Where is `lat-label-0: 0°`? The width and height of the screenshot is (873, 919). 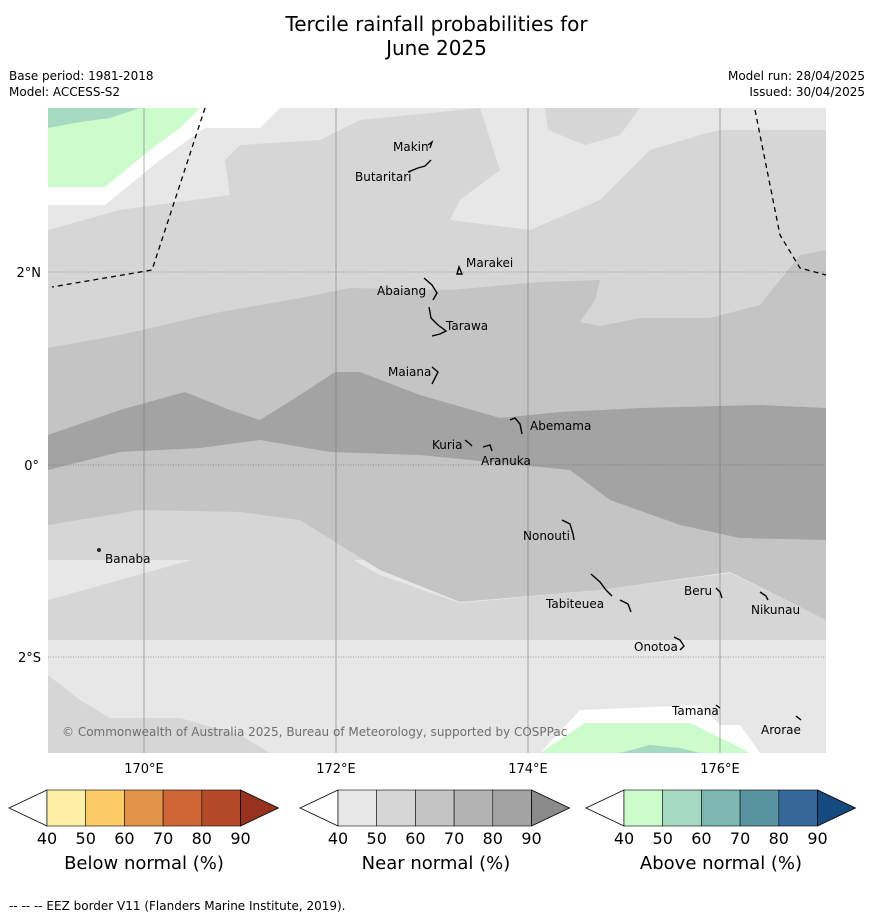
lat-label-0: 0° is located at coordinates (31, 466).